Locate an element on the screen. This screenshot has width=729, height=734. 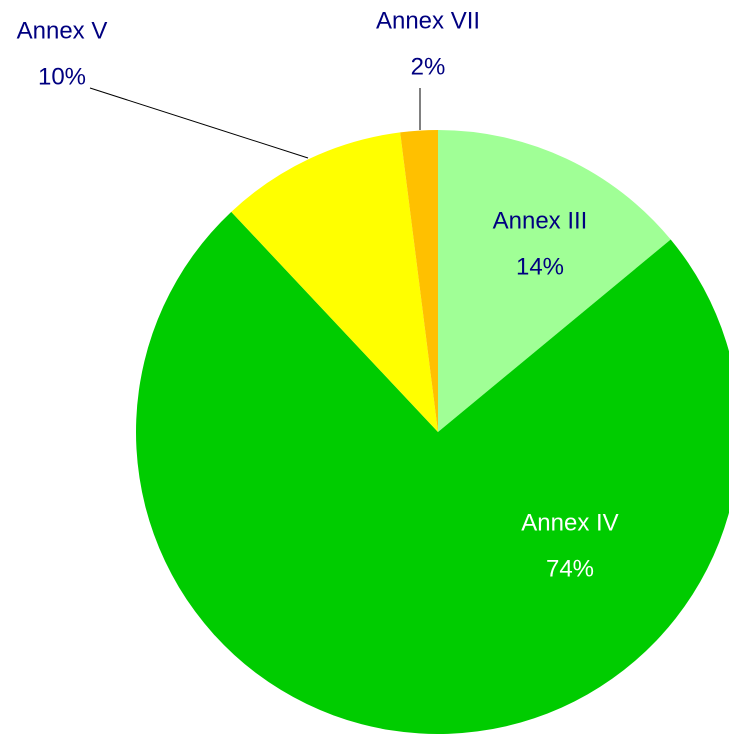
slice-value-label: 10% is located at coordinates (62, 76).